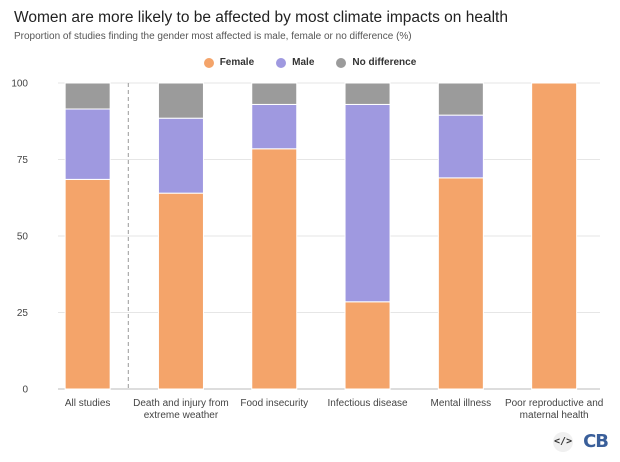 The height and width of the screenshot is (462, 620). I want to click on y-tick-label-25: 25, so click(23, 313).